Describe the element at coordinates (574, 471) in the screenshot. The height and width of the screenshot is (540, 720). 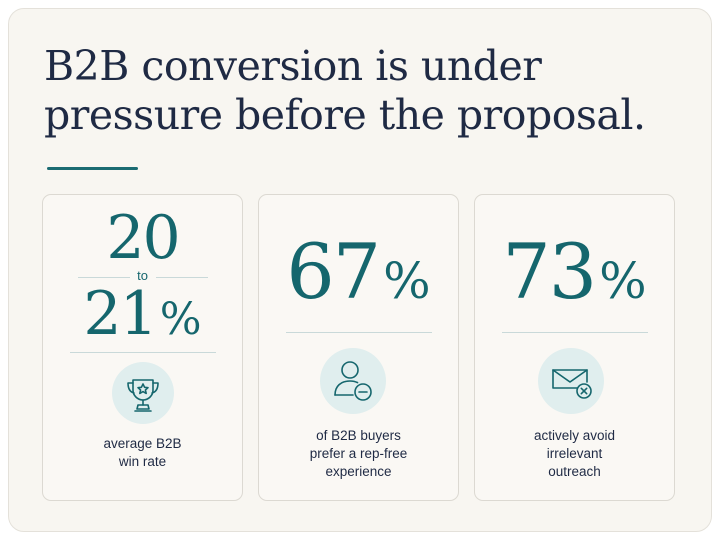
I see `caption-line: outreach` at that location.